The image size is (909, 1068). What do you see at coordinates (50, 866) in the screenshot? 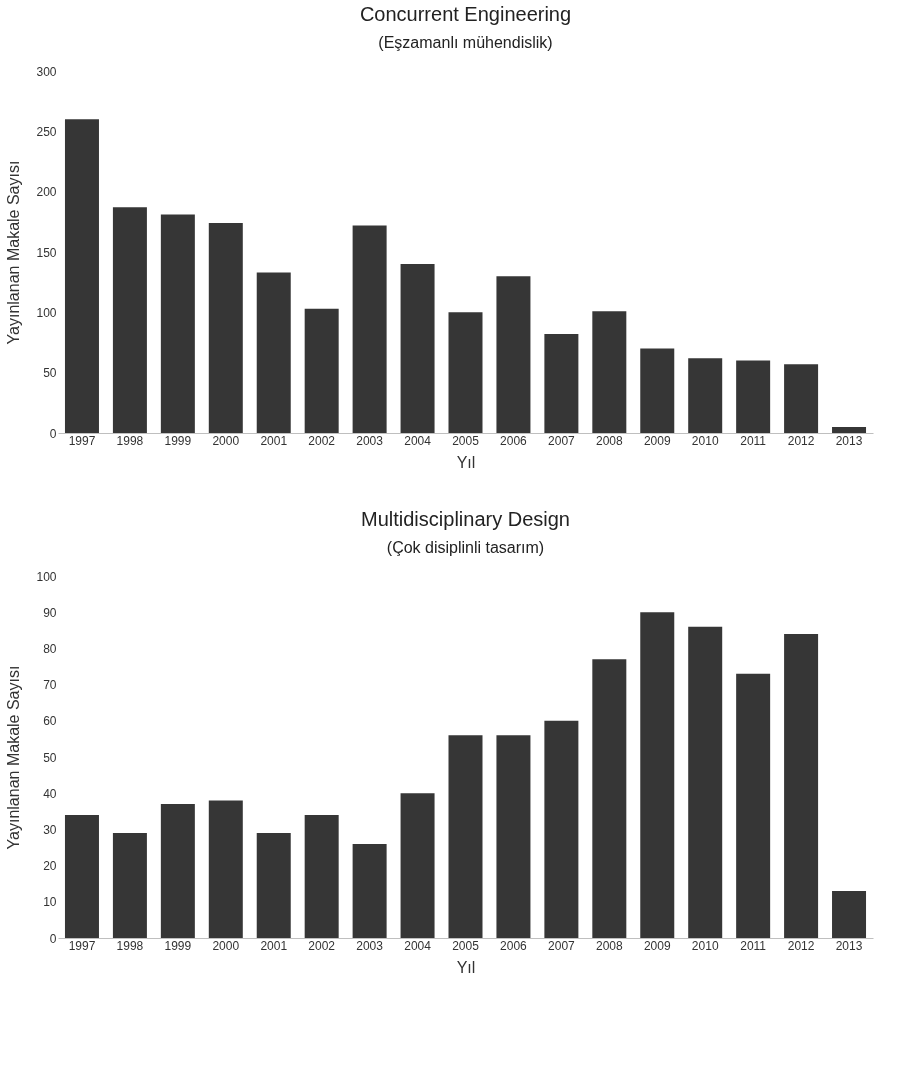
I see `y-tick-label: 20` at bounding box center [50, 866].